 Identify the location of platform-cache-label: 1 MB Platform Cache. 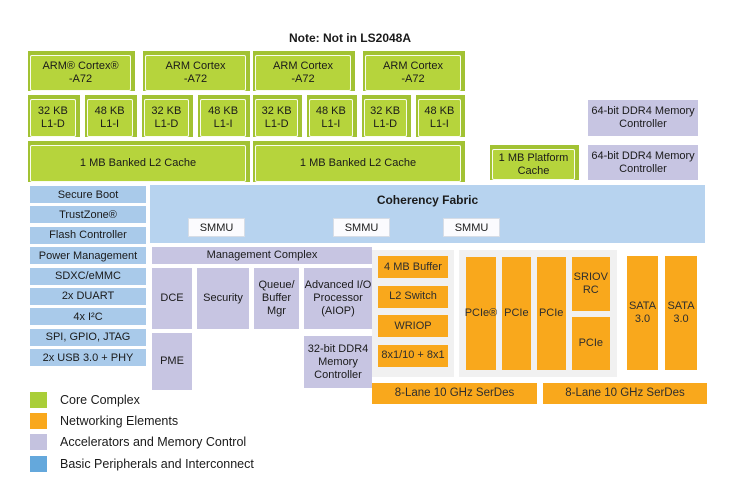
(533, 164).